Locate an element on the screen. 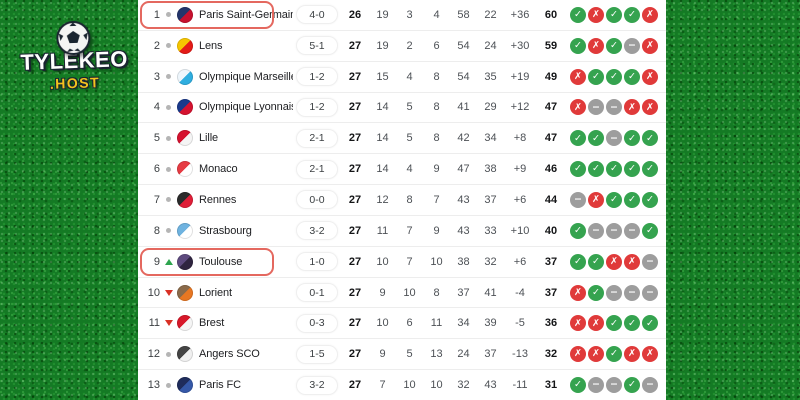 Image resolution: width=800 pixels, height=400 pixels. goal-difference: +19 is located at coordinates (520, 76).